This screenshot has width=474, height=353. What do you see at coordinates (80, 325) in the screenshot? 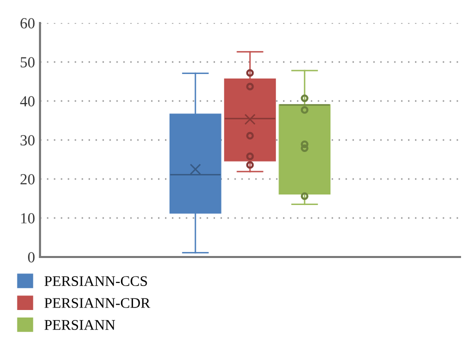
I see `legend-label: PERSIANN` at bounding box center [80, 325].